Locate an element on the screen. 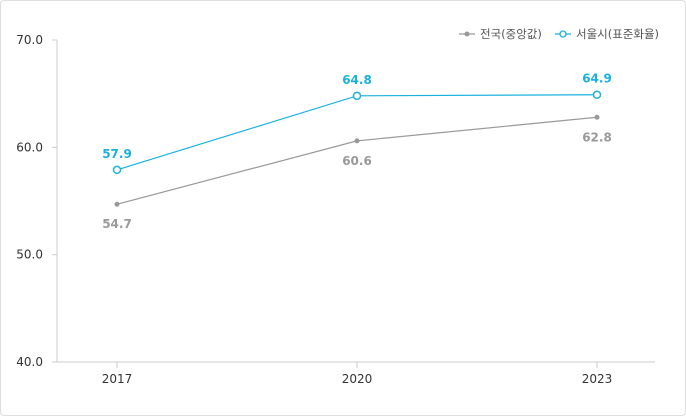  x-tick-label: 2020 is located at coordinates (357, 379).